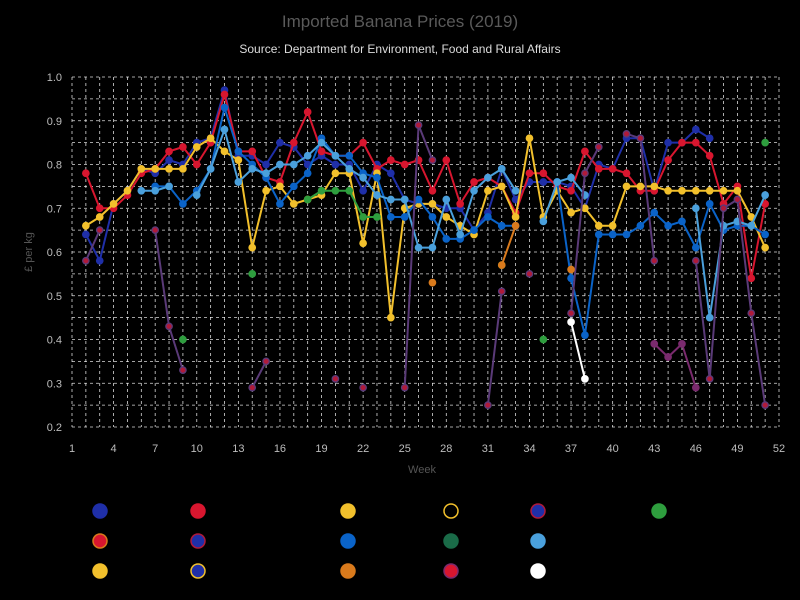 This screenshot has height=600, width=800. I want to click on x-tick-label: 49, so click(737, 449).